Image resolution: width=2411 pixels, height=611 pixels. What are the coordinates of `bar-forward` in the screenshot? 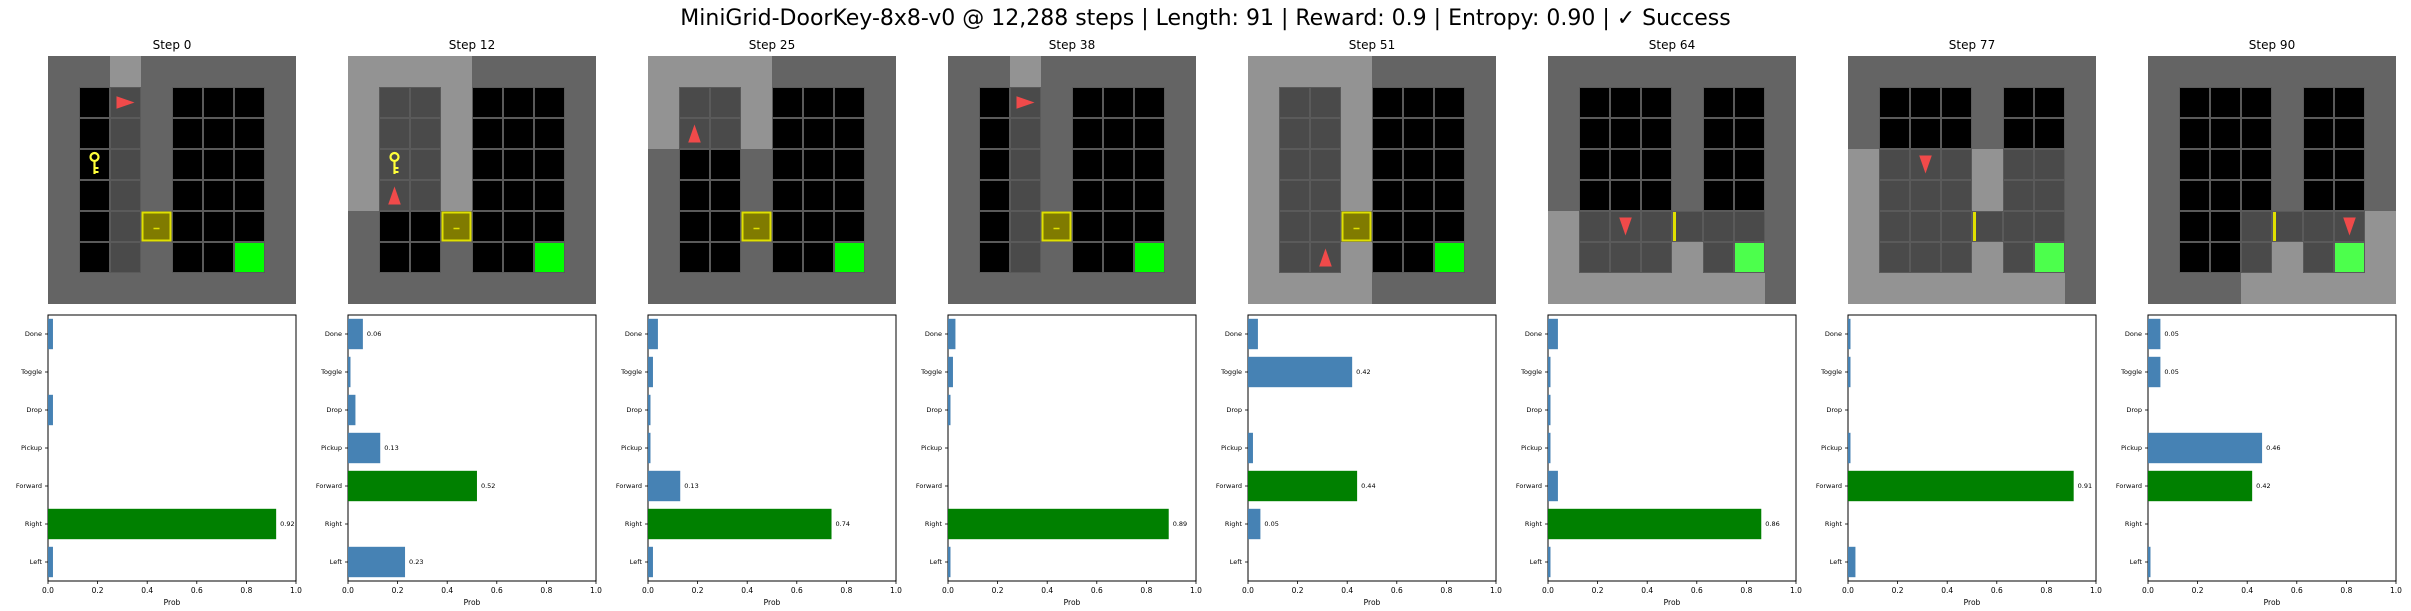 It's located at (1961, 486).